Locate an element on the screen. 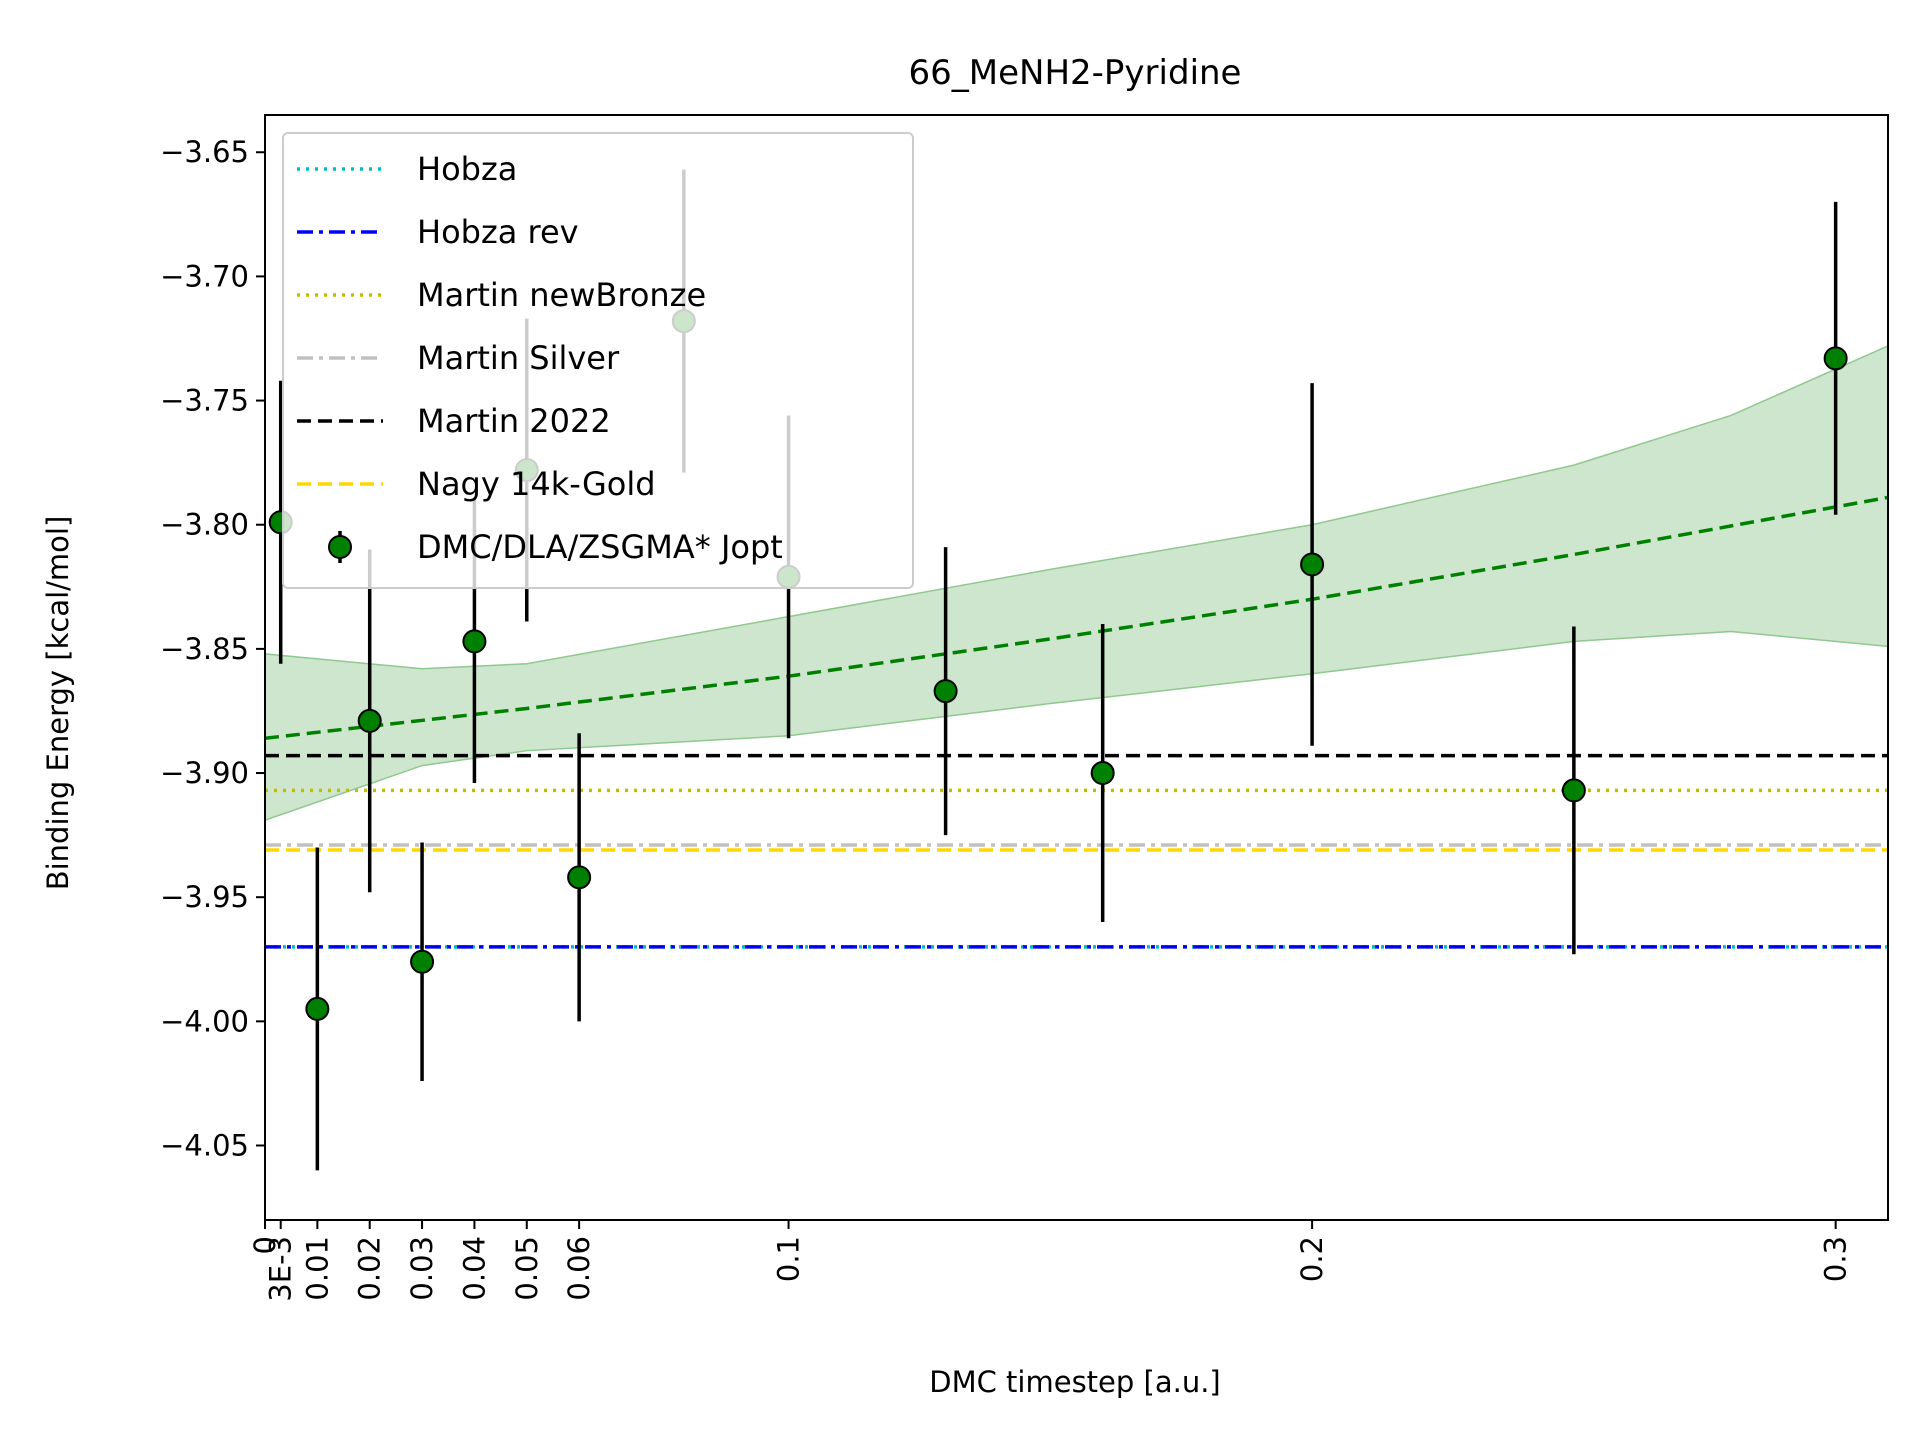 The width and height of the screenshot is (1920, 1440). legend-box is located at coordinates (598, 360).